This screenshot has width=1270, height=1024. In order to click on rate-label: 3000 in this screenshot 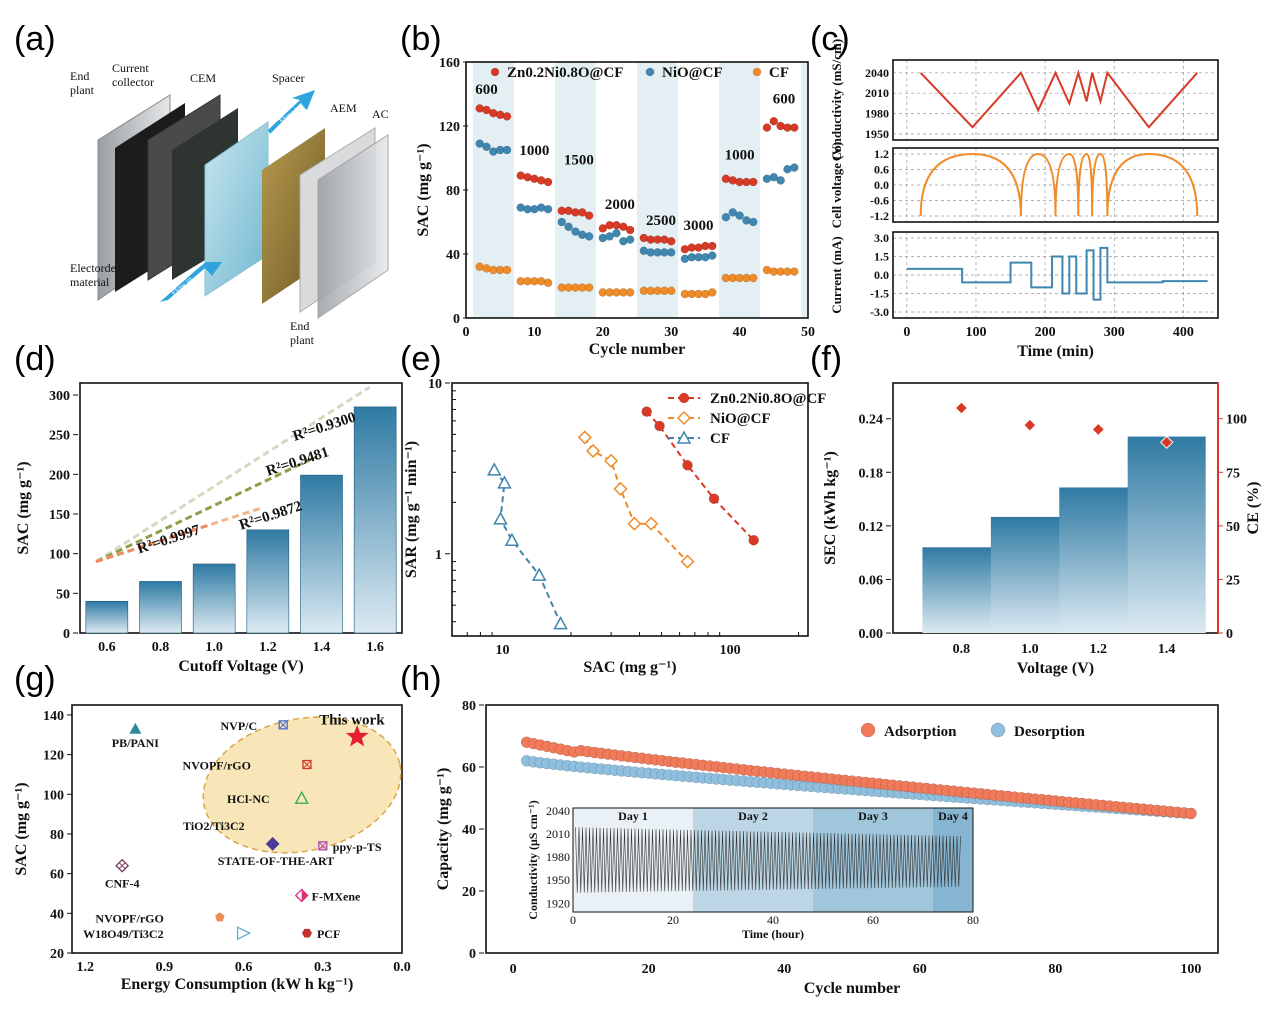, I will do `click(699, 226)`.